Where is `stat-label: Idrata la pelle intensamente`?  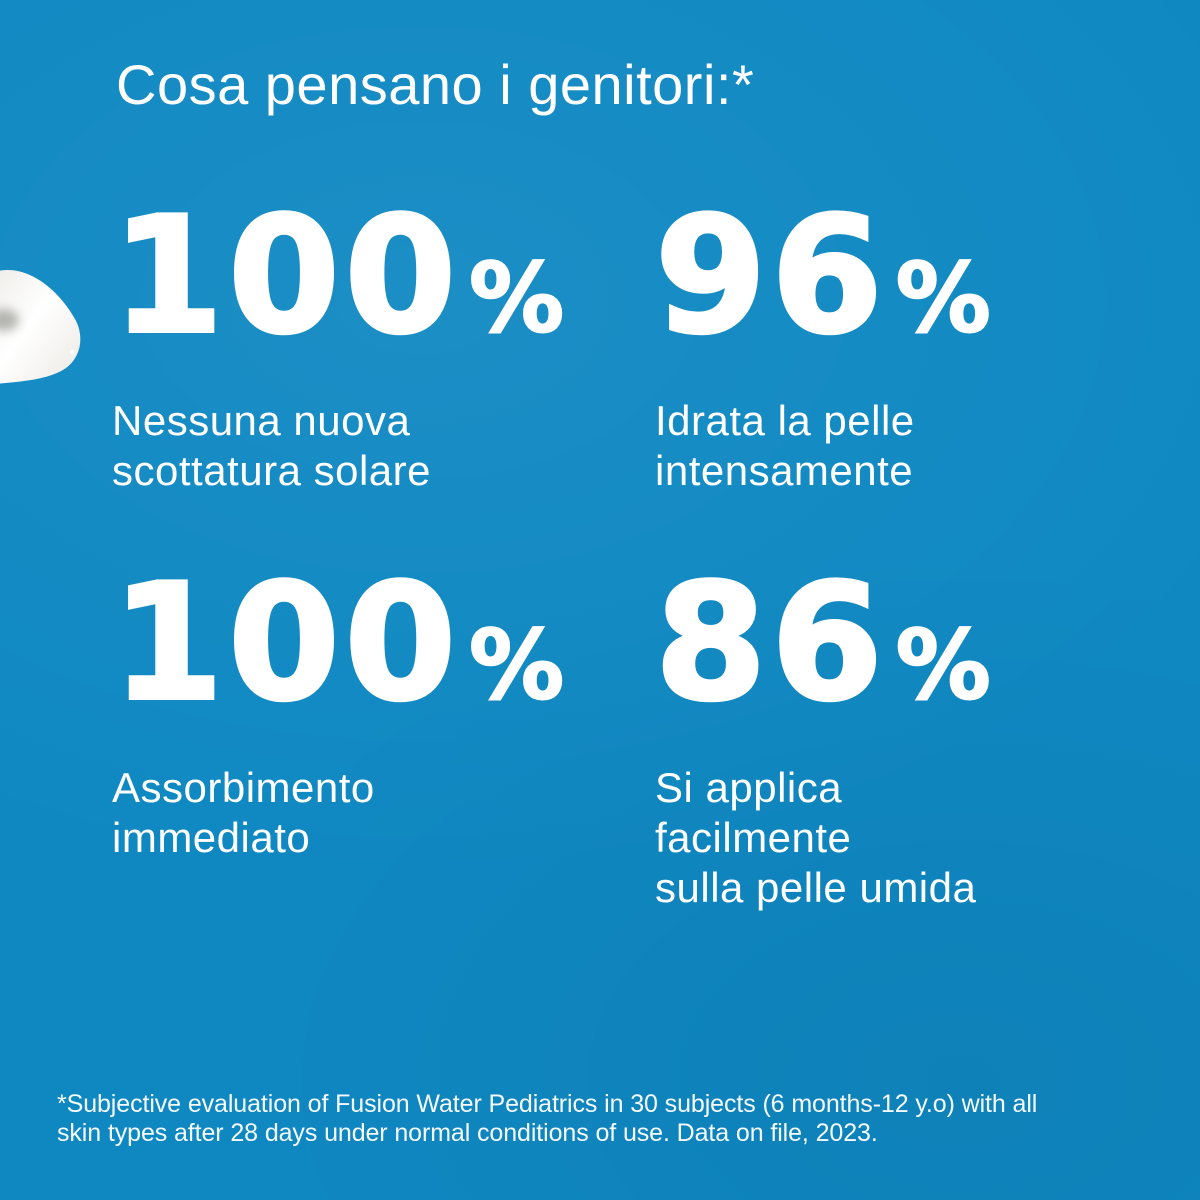
stat-label: Idrata la pelle intensamente is located at coordinates (785, 445).